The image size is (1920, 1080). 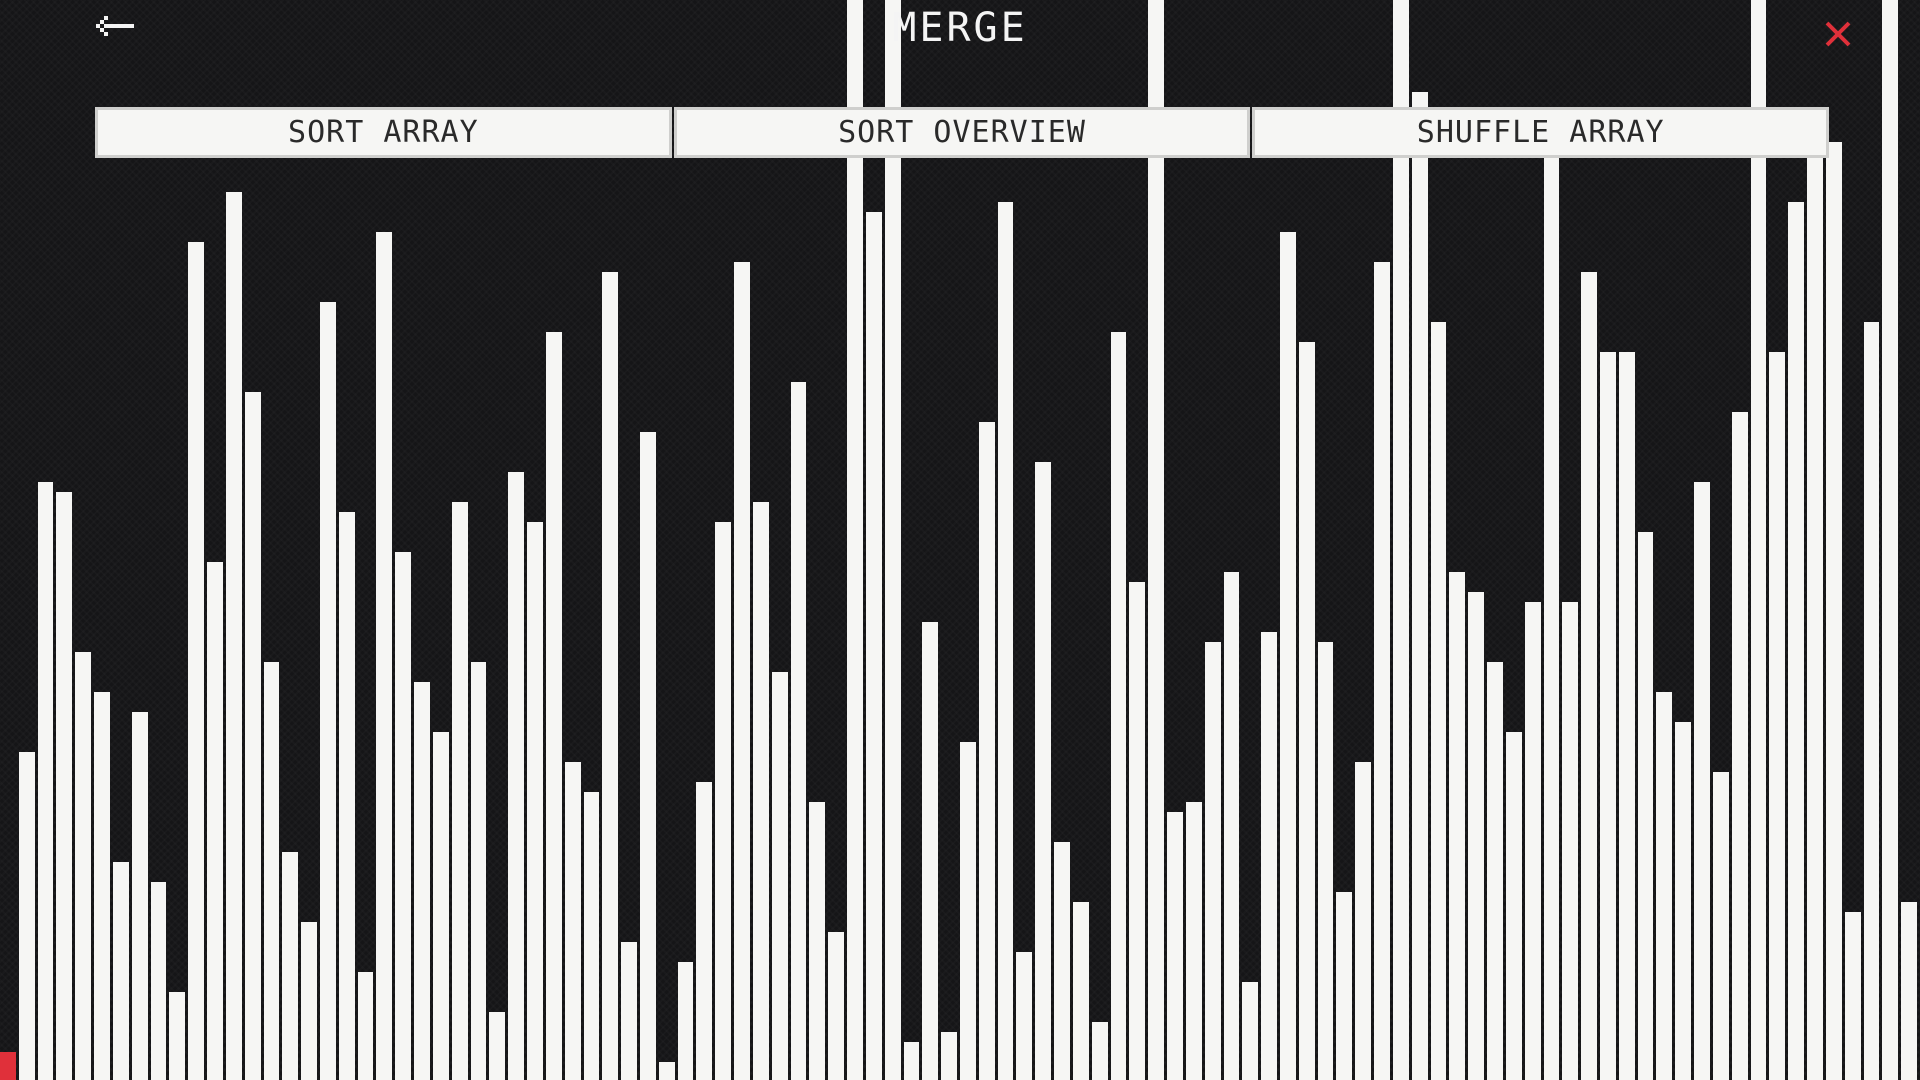 I want to click on page-title: MERGE, so click(x=960, y=28).